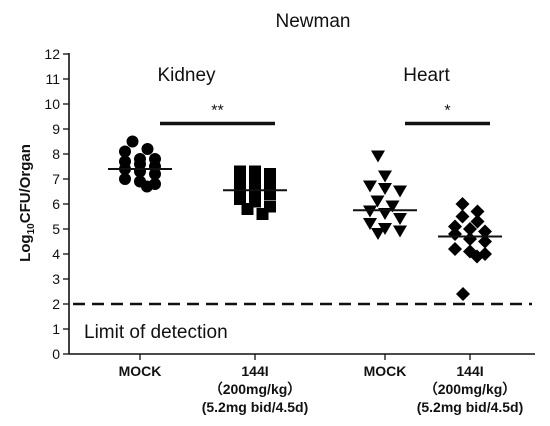  Describe the element at coordinates (56, 154) in the screenshot. I see `y-tick-label: 8` at that location.